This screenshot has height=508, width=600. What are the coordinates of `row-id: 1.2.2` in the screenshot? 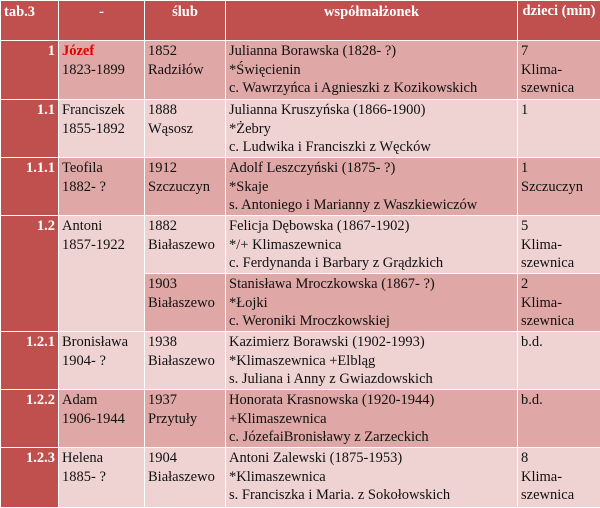 It's located at (30, 419).